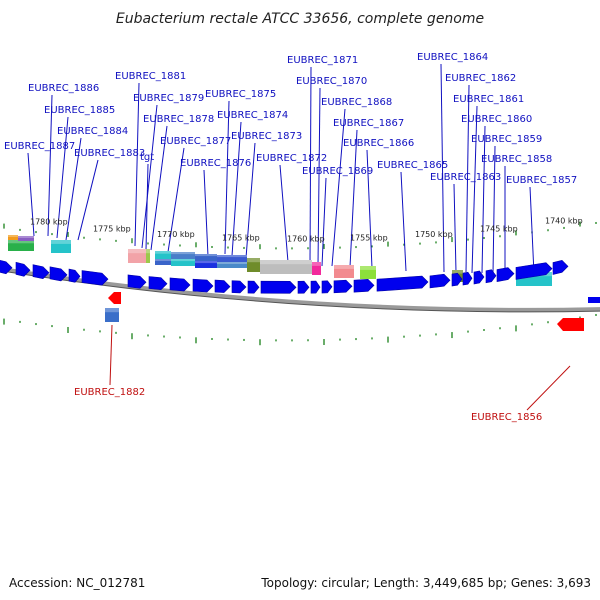  What do you see at coordinates (434, 234) in the screenshot?
I see `kbp-label: 1750 kbp` at bounding box center [434, 234].